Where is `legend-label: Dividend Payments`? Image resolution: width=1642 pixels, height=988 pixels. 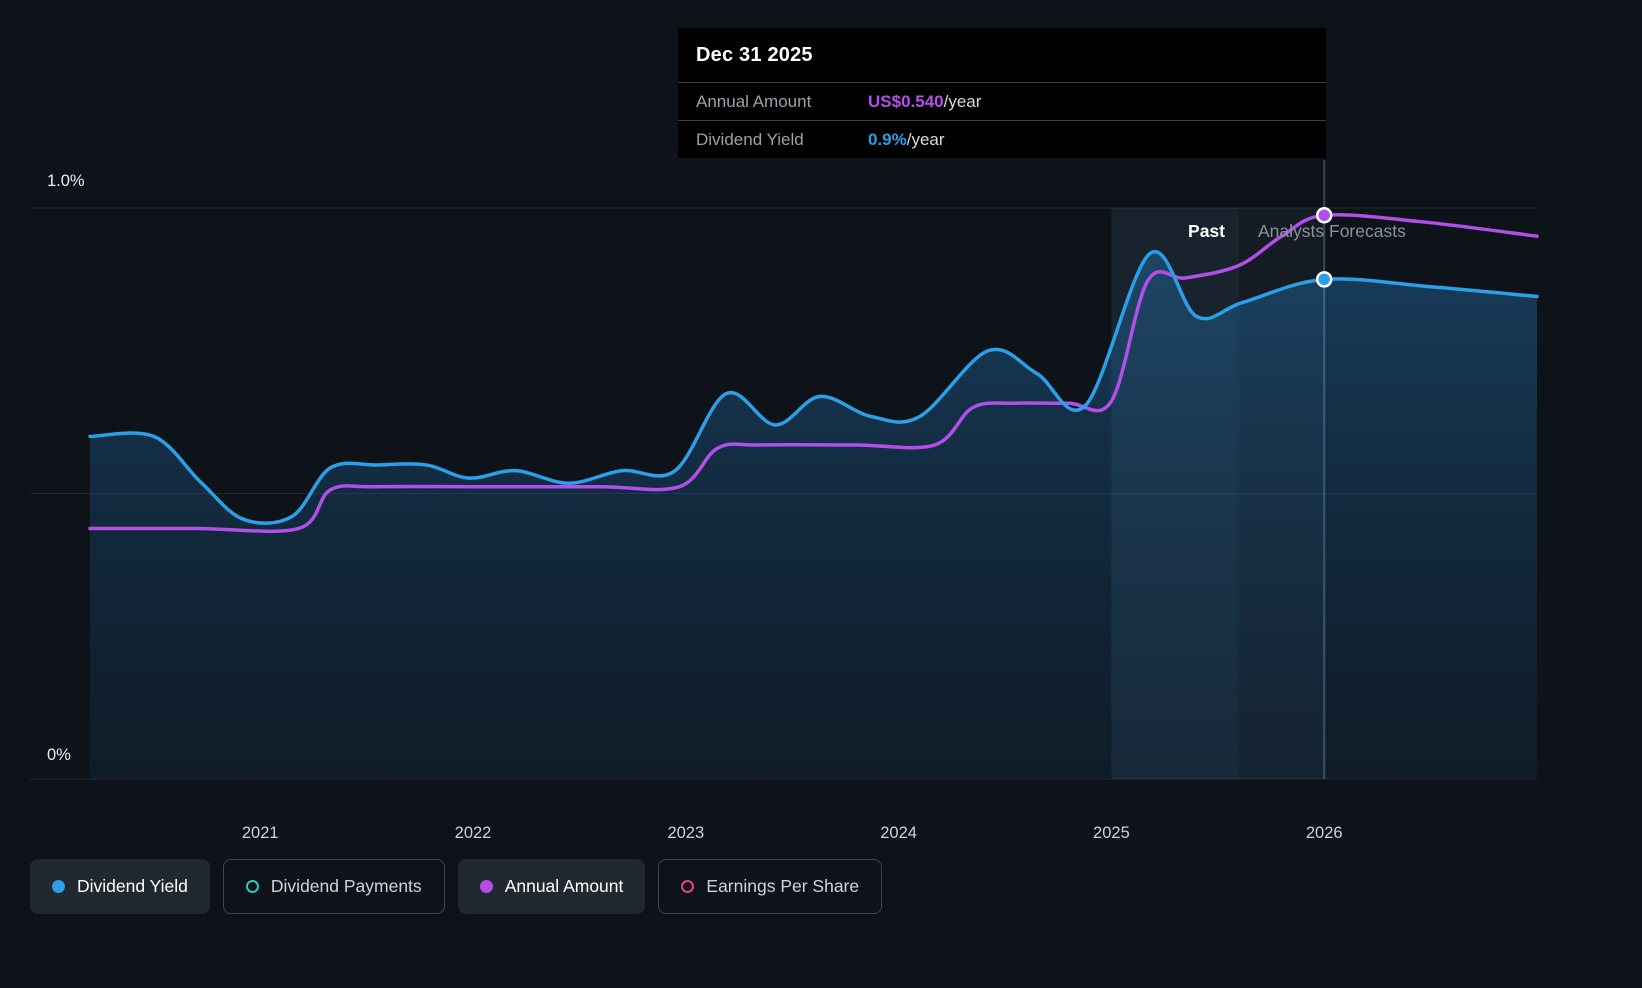 legend-label: Dividend Payments is located at coordinates (346, 886).